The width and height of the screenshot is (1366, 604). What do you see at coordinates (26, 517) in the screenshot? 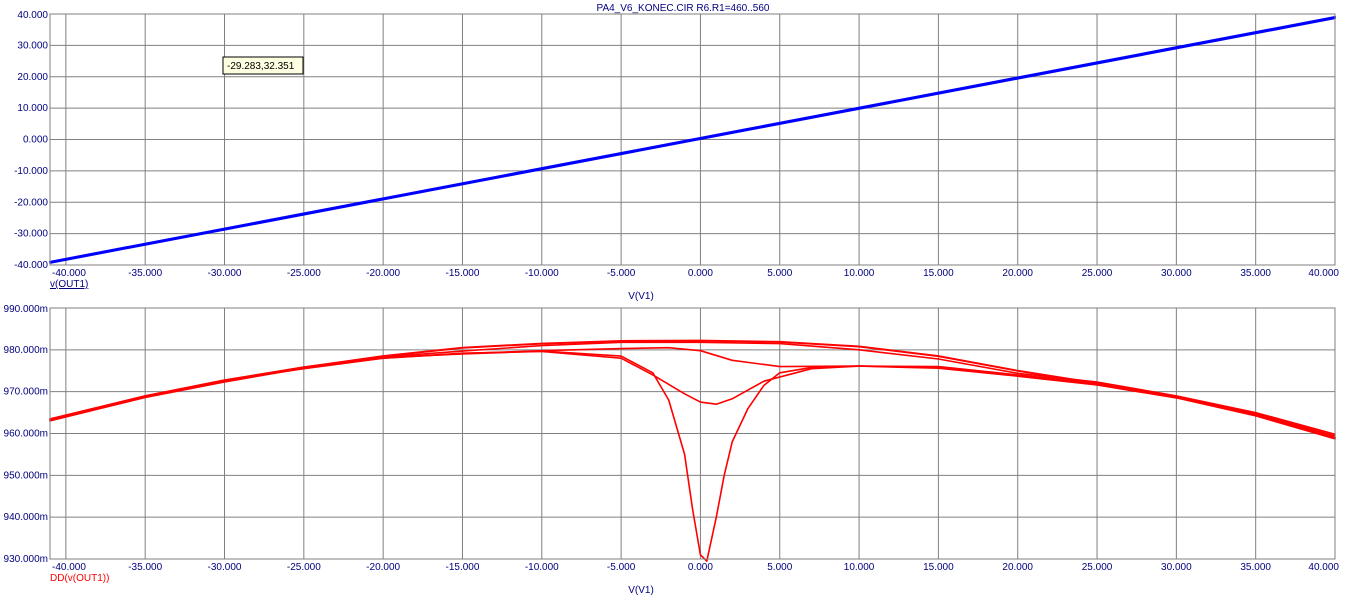
I see `y-tick-label: 940.000m` at bounding box center [26, 517].